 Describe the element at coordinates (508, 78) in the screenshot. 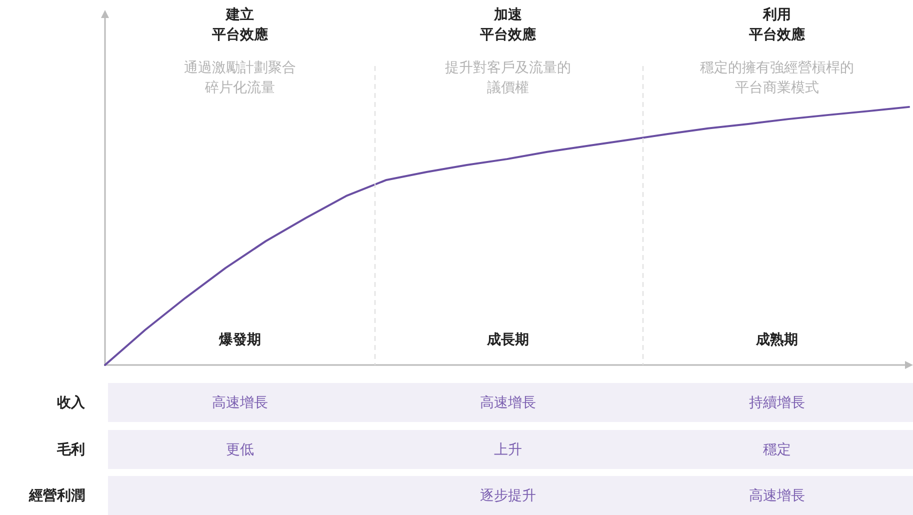

I see `text: 提升對客戶及流量的議價權` at that location.